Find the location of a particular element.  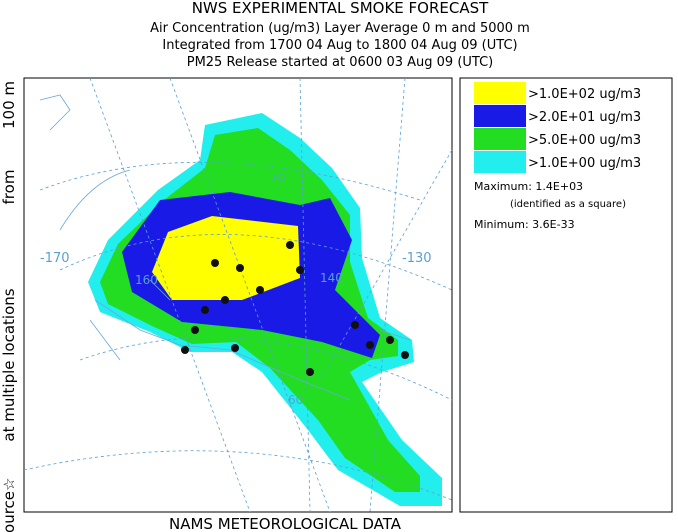

maximum: Maximum: 1.4E+03 is located at coordinates (528, 186).